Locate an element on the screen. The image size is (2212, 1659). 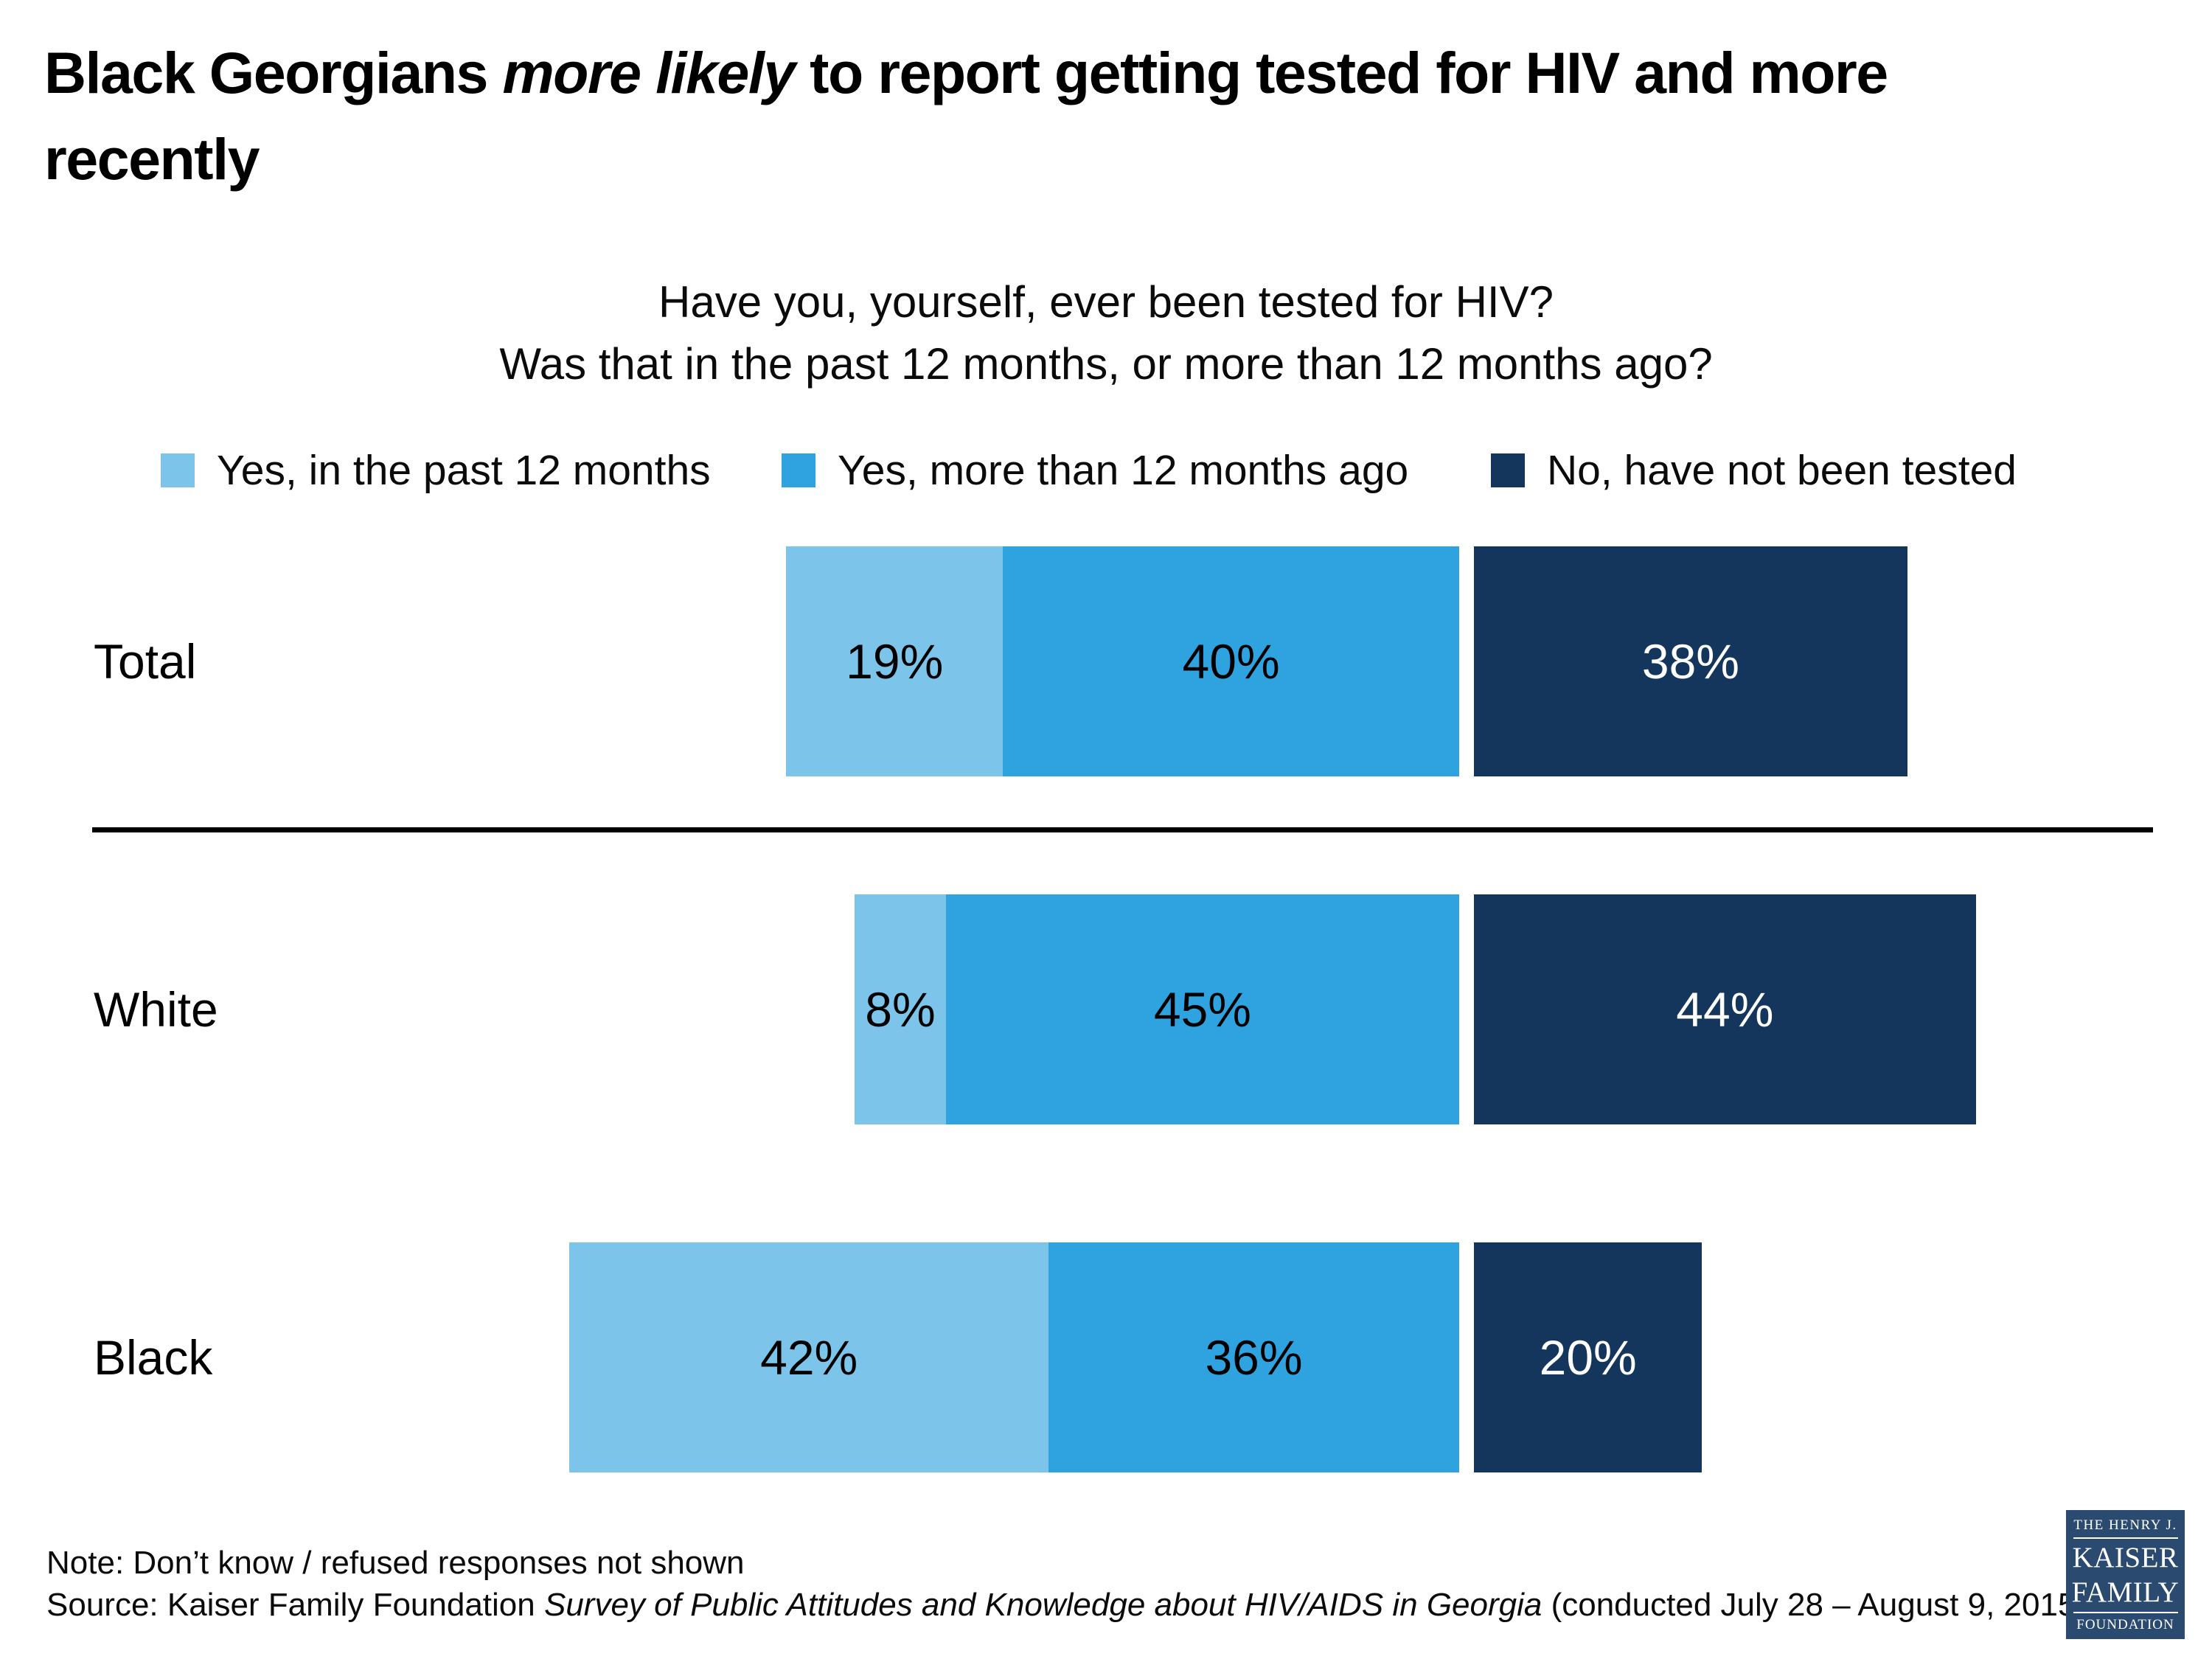
data-label: 36% is located at coordinates (1254, 1357).